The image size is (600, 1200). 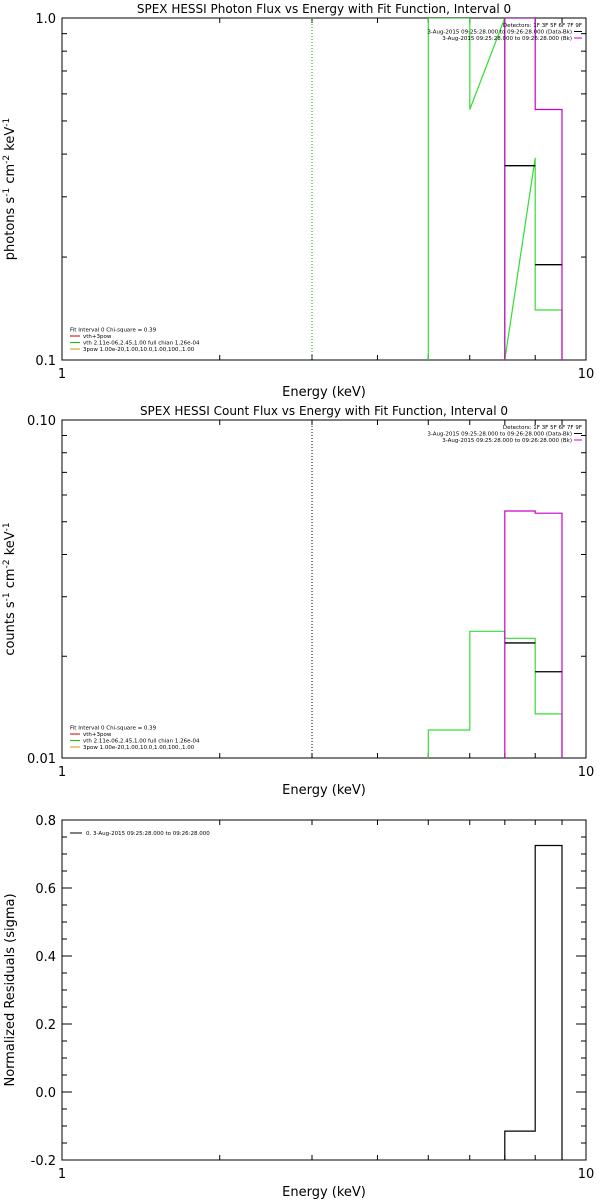 I want to click on y-tick-label: 0.2, so click(x=45, y=1025).